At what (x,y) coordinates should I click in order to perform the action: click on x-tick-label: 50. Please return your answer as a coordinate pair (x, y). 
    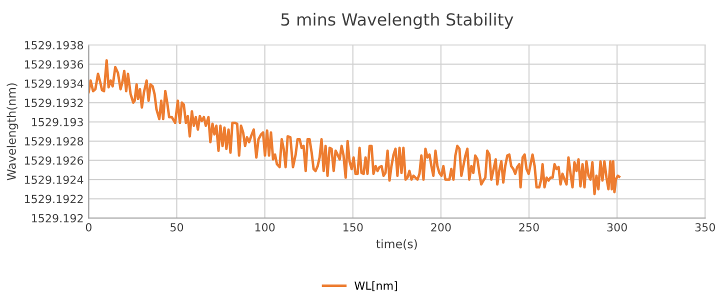
    Looking at the image, I should click on (177, 227).